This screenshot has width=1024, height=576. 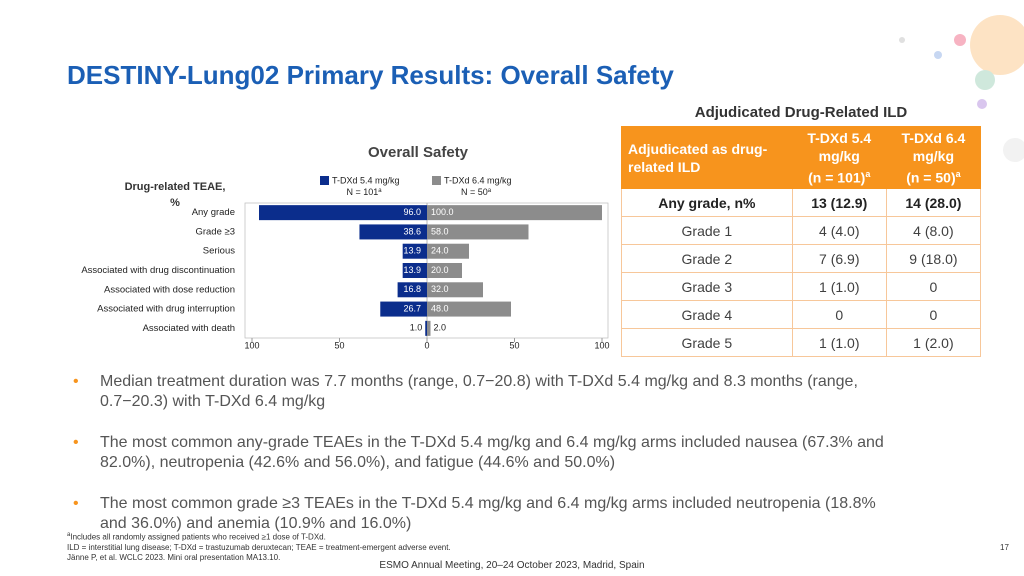 What do you see at coordinates (440, 308) in the screenshot?
I see `value-label: 48.0` at bounding box center [440, 308].